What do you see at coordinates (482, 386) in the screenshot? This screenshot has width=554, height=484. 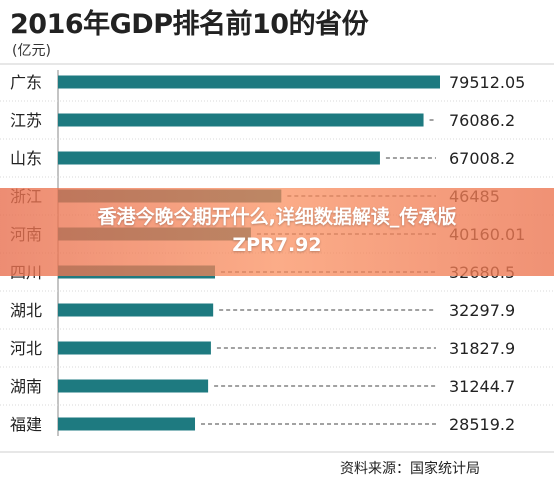 I see `value-label: 31244.7` at bounding box center [482, 386].